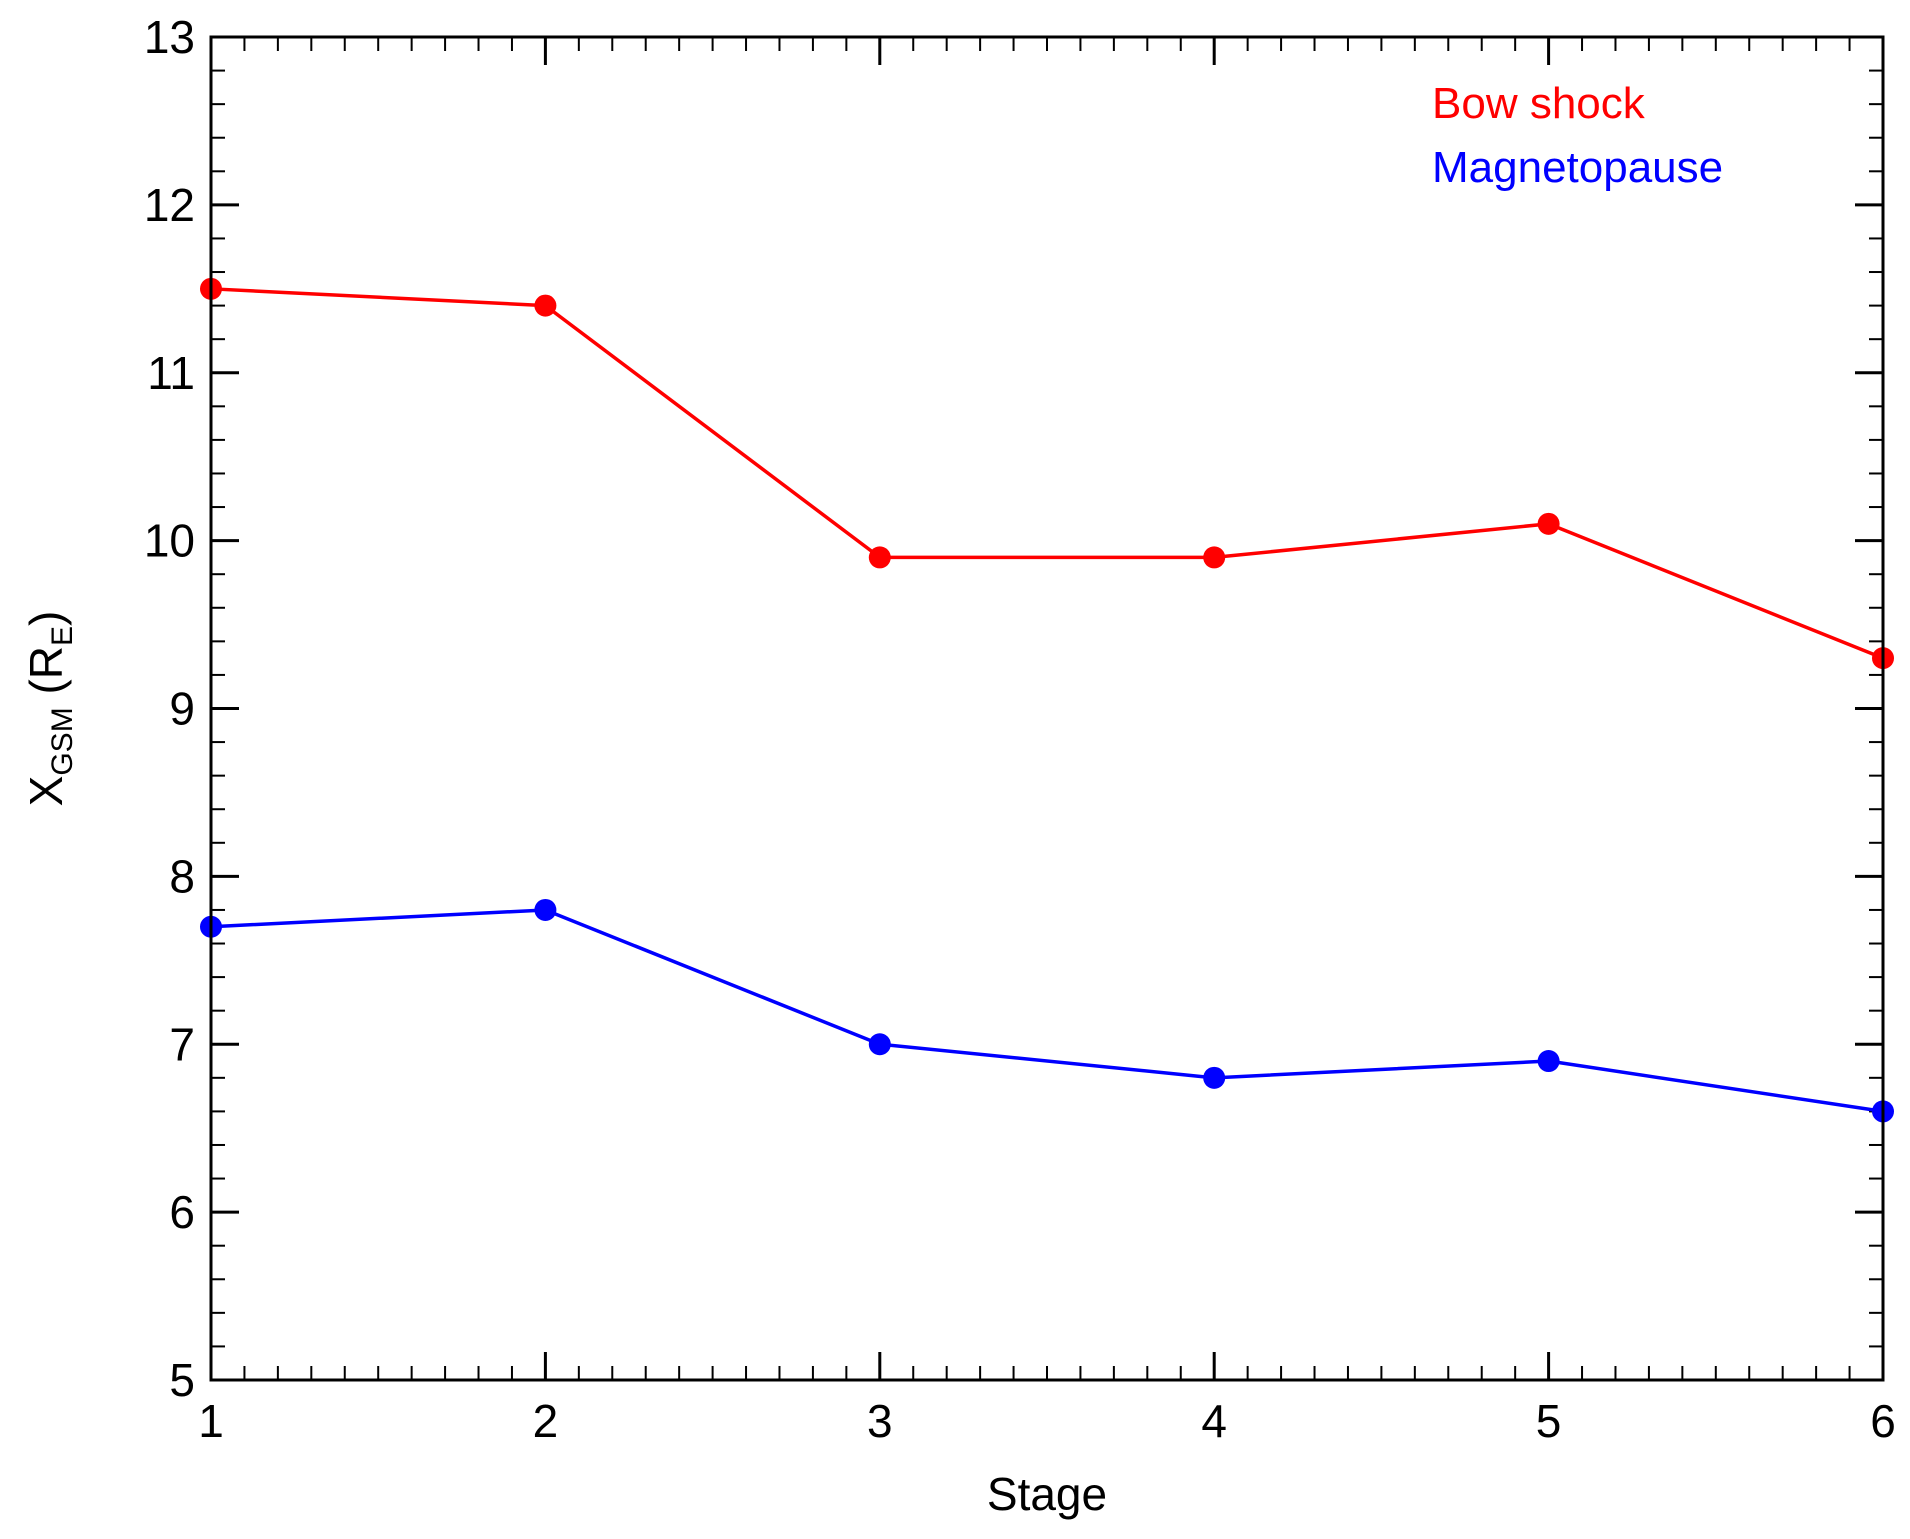 The width and height of the screenshot is (1910, 1539). I want to click on y-axis-title-unit-close: ), so click(46, 618).